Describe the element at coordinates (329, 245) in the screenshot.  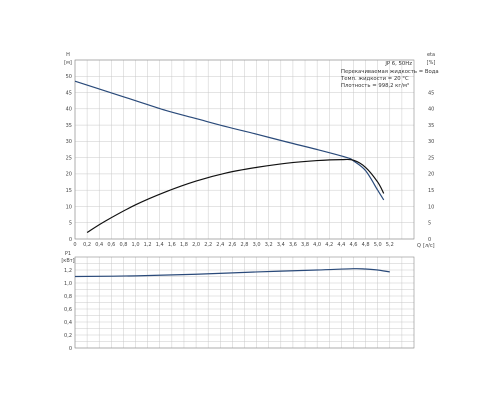
I see `x-tick-label: 4,2` at that location.